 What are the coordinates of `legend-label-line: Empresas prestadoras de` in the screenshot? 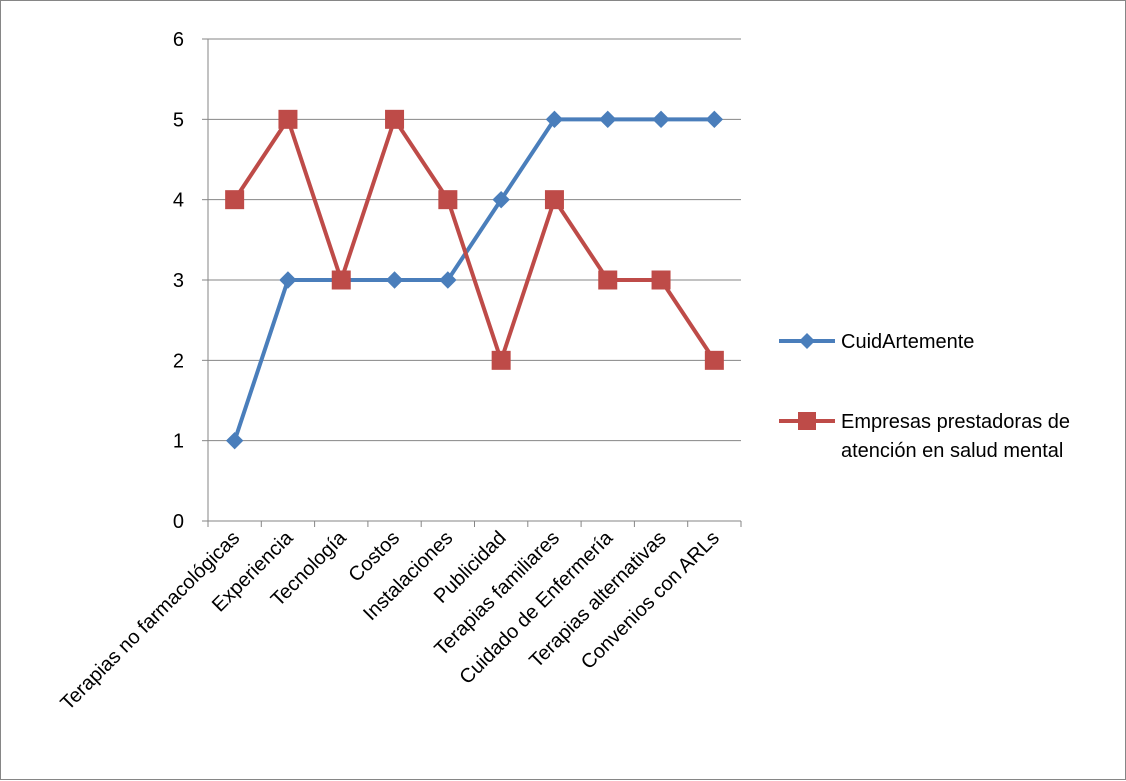 It's located at (955, 422).